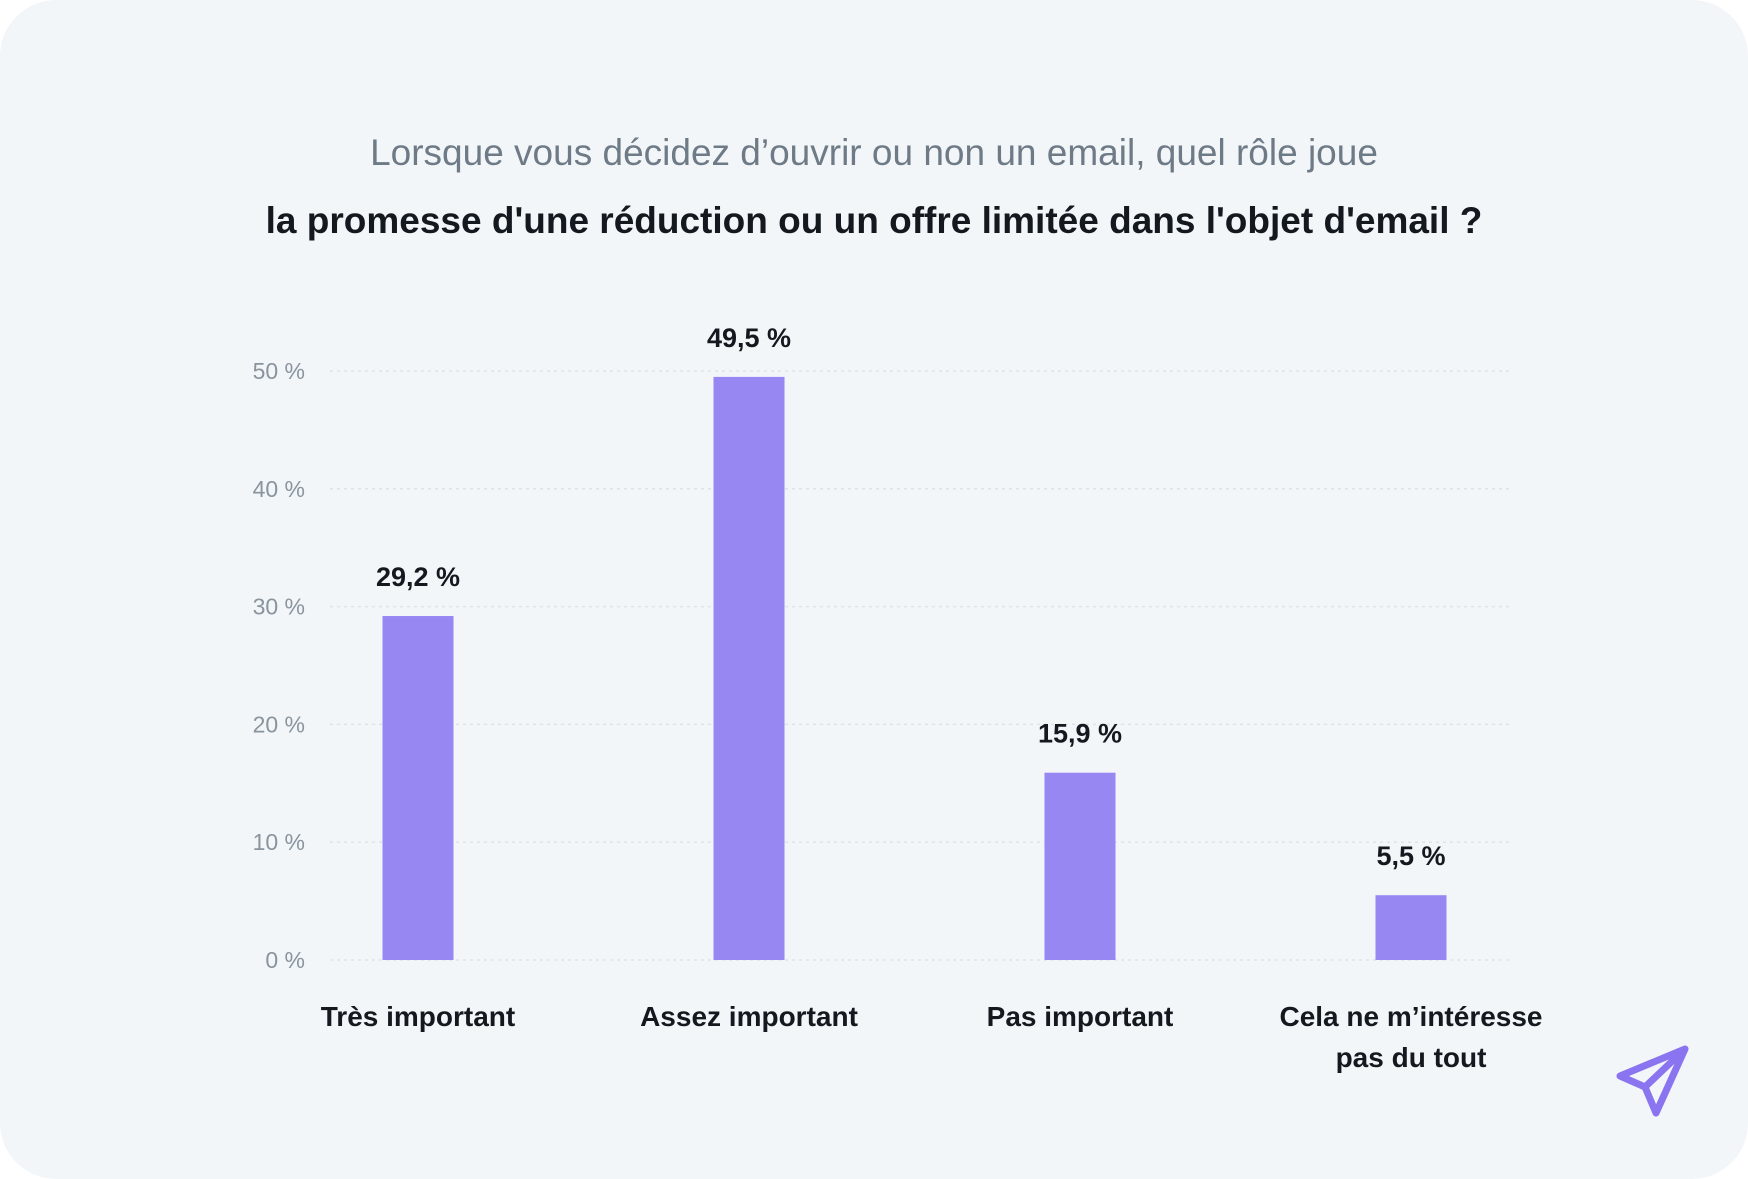 The image size is (1748, 1179). Describe the element at coordinates (1411, 1057) in the screenshot. I see `category-label: pas du tout` at that location.